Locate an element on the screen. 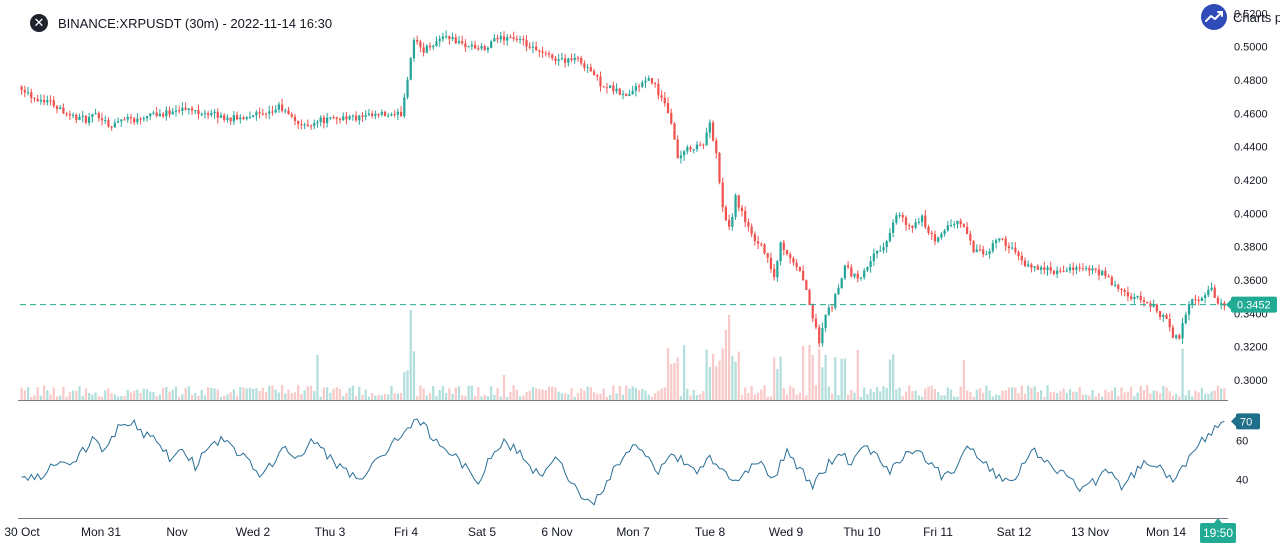 This screenshot has width=1280, height=552. price-tick-label: 0.3000 is located at coordinates (1251, 381).